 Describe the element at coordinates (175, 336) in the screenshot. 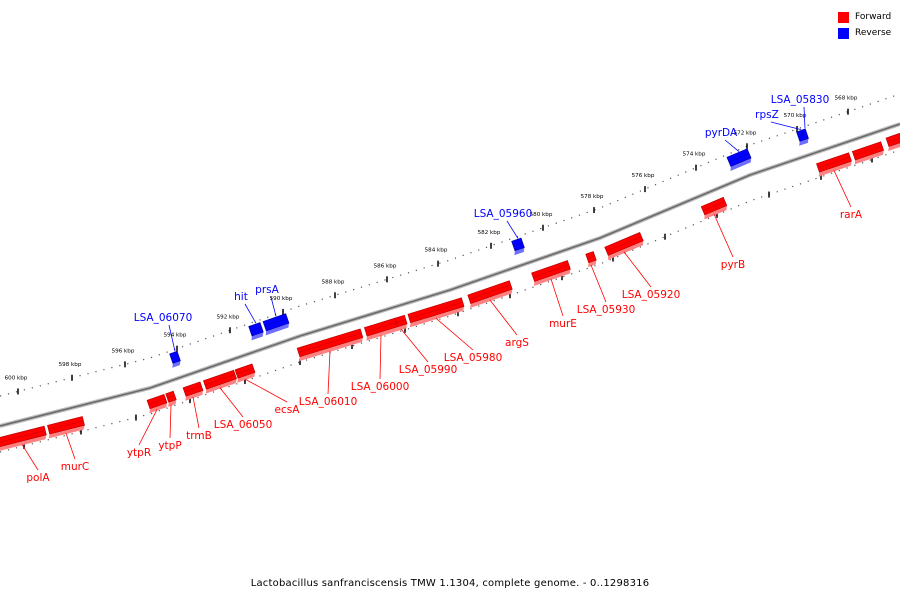

I see `tick-label: 594 kbp` at that location.